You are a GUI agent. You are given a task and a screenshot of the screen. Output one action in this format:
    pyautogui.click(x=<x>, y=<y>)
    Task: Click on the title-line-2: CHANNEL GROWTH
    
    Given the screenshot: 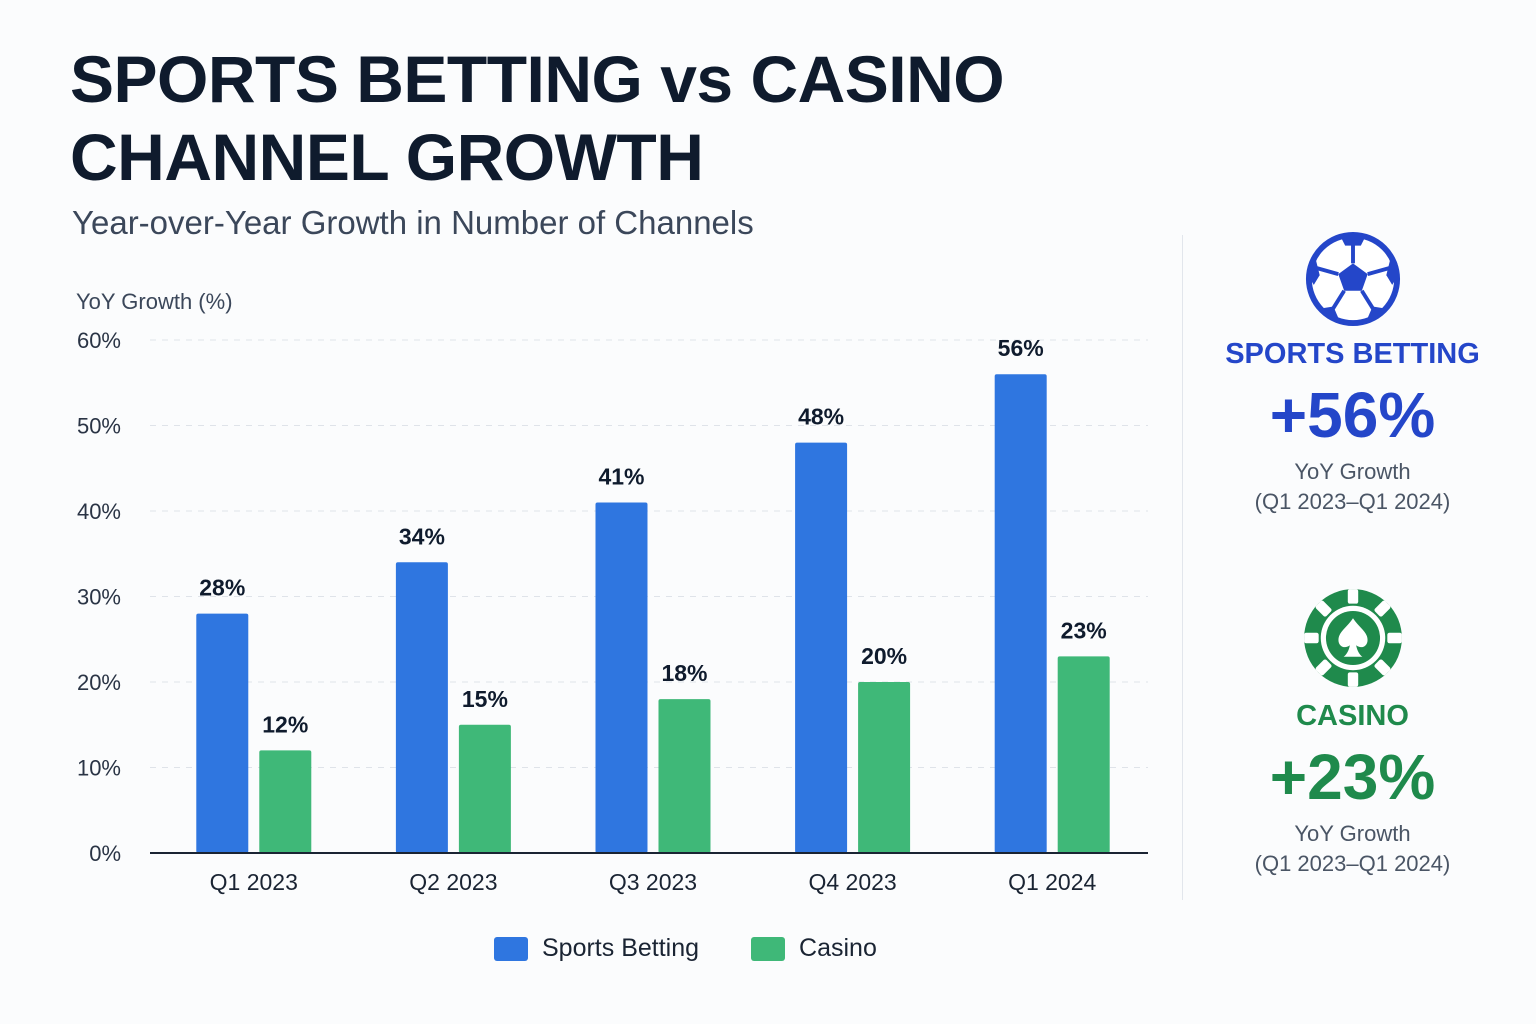 What is the action you would take?
    pyautogui.click(x=387, y=157)
    